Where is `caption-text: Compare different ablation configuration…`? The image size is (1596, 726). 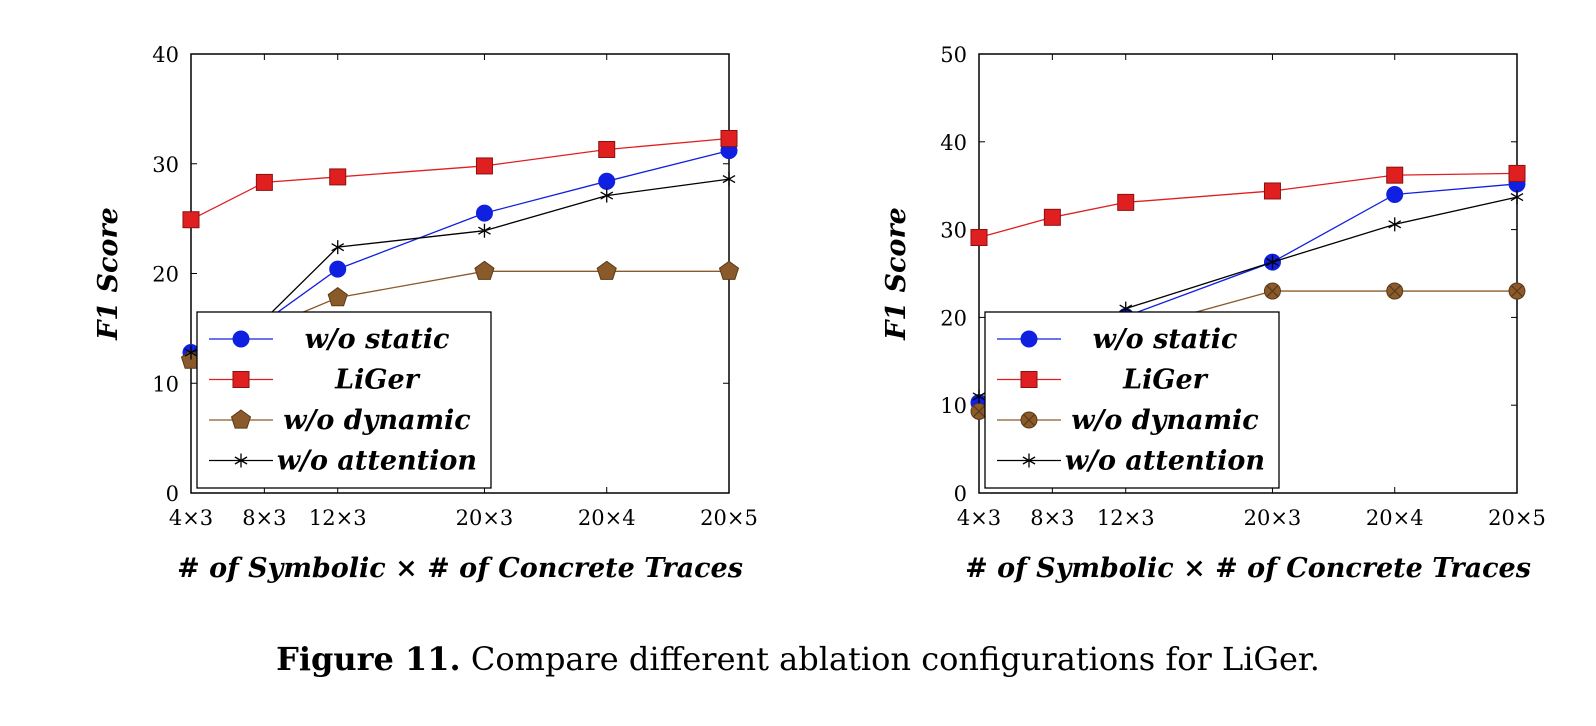 caption-text: Compare different ablation configuration… is located at coordinates (895, 659).